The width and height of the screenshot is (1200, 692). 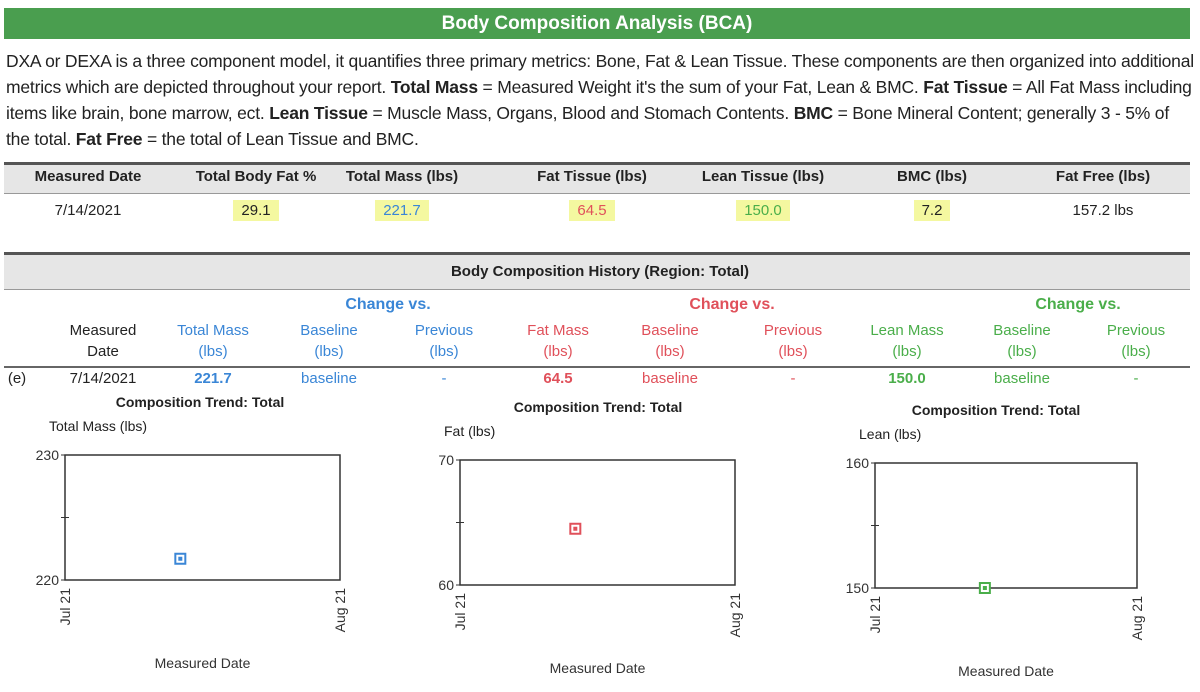 I want to click on summary-header-band, so click(x=597, y=178).